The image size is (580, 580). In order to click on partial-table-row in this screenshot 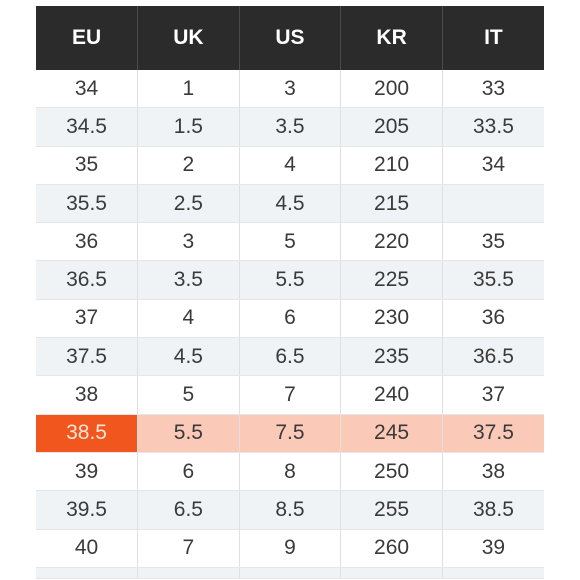, I will do `click(290, 573)`.